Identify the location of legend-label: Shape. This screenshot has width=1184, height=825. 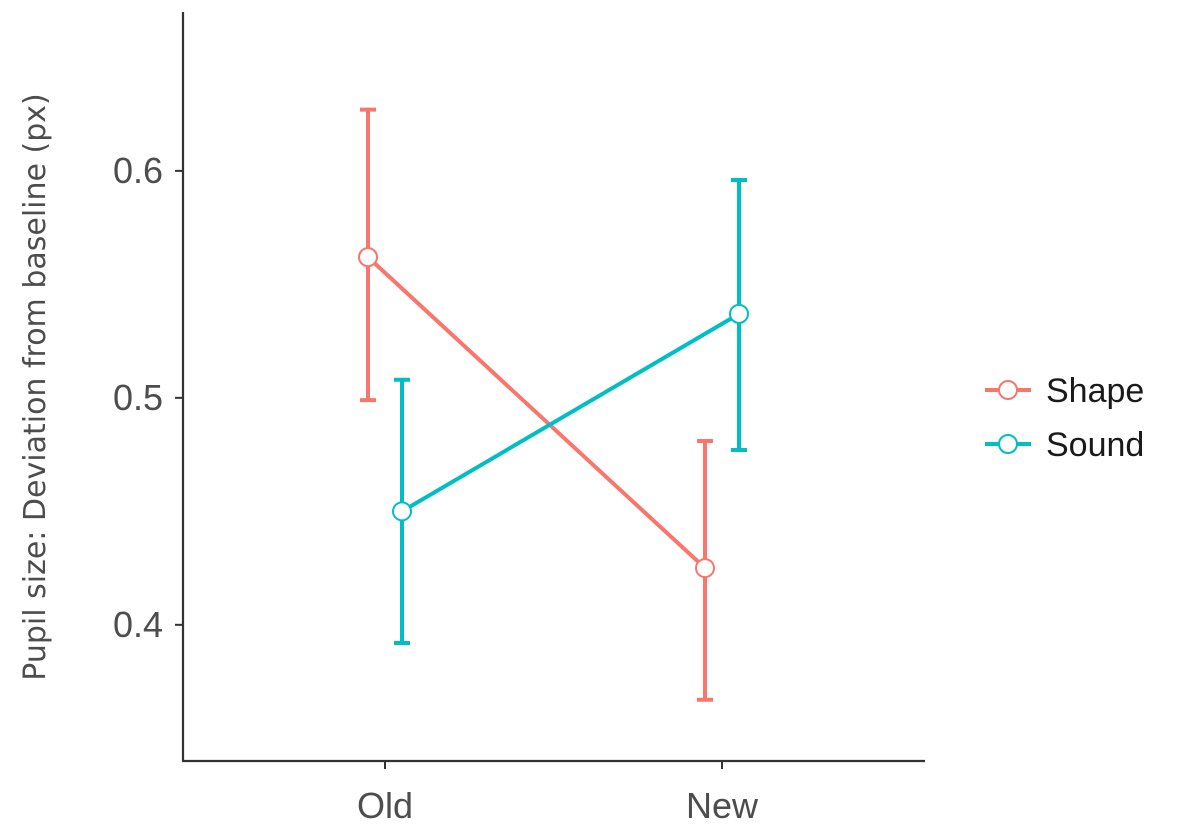
(1095, 391).